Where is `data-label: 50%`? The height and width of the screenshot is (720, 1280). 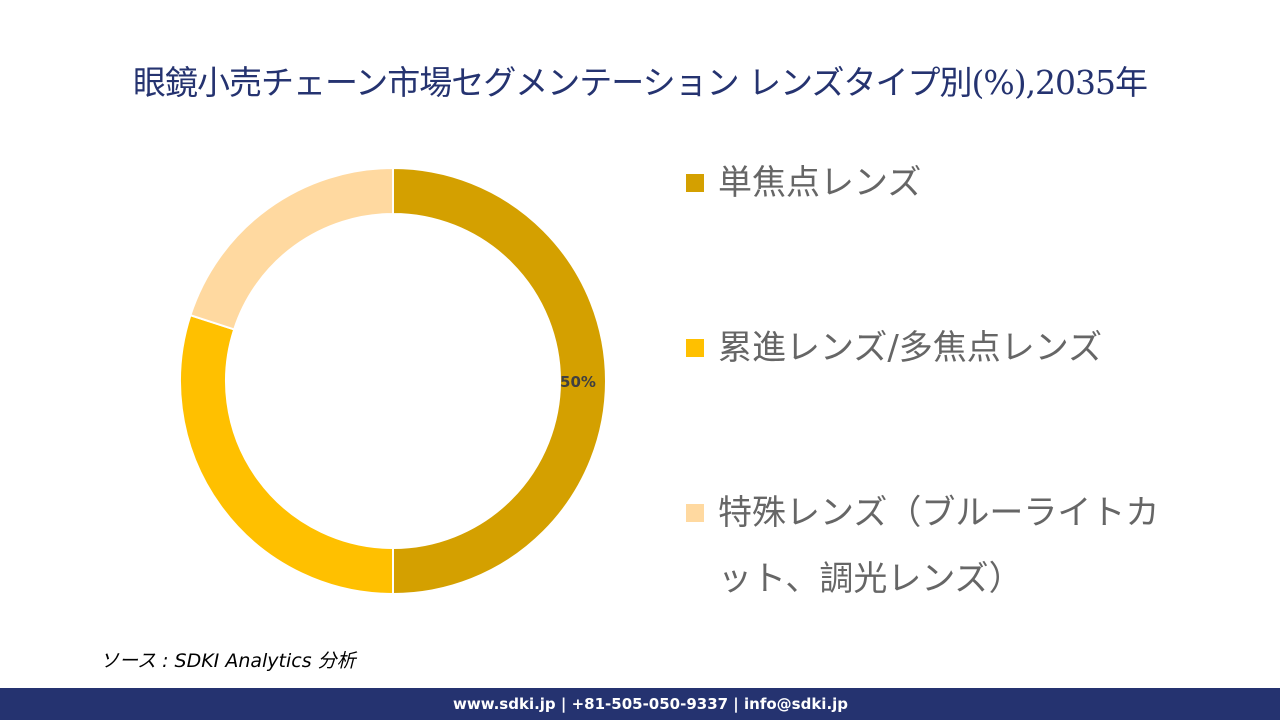 data-label: 50% is located at coordinates (578, 382).